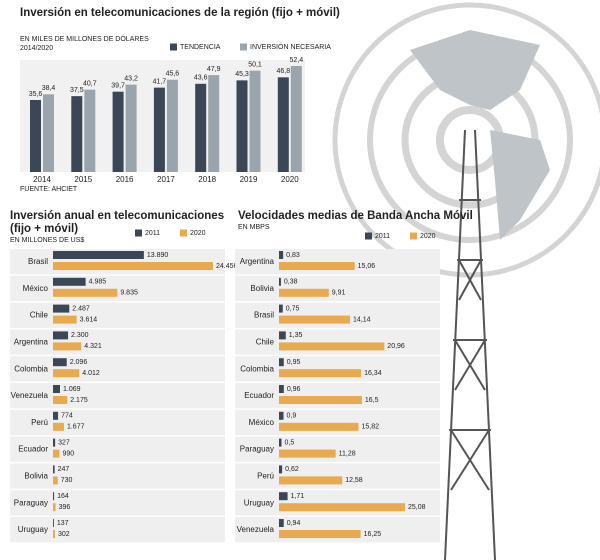 Image resolution: width=600 pixels, height=560 pixels. What do you see at coordinates (292, 416) in the screenshot?
I see `value-label: 0,9` at bounding box center [292, 416].